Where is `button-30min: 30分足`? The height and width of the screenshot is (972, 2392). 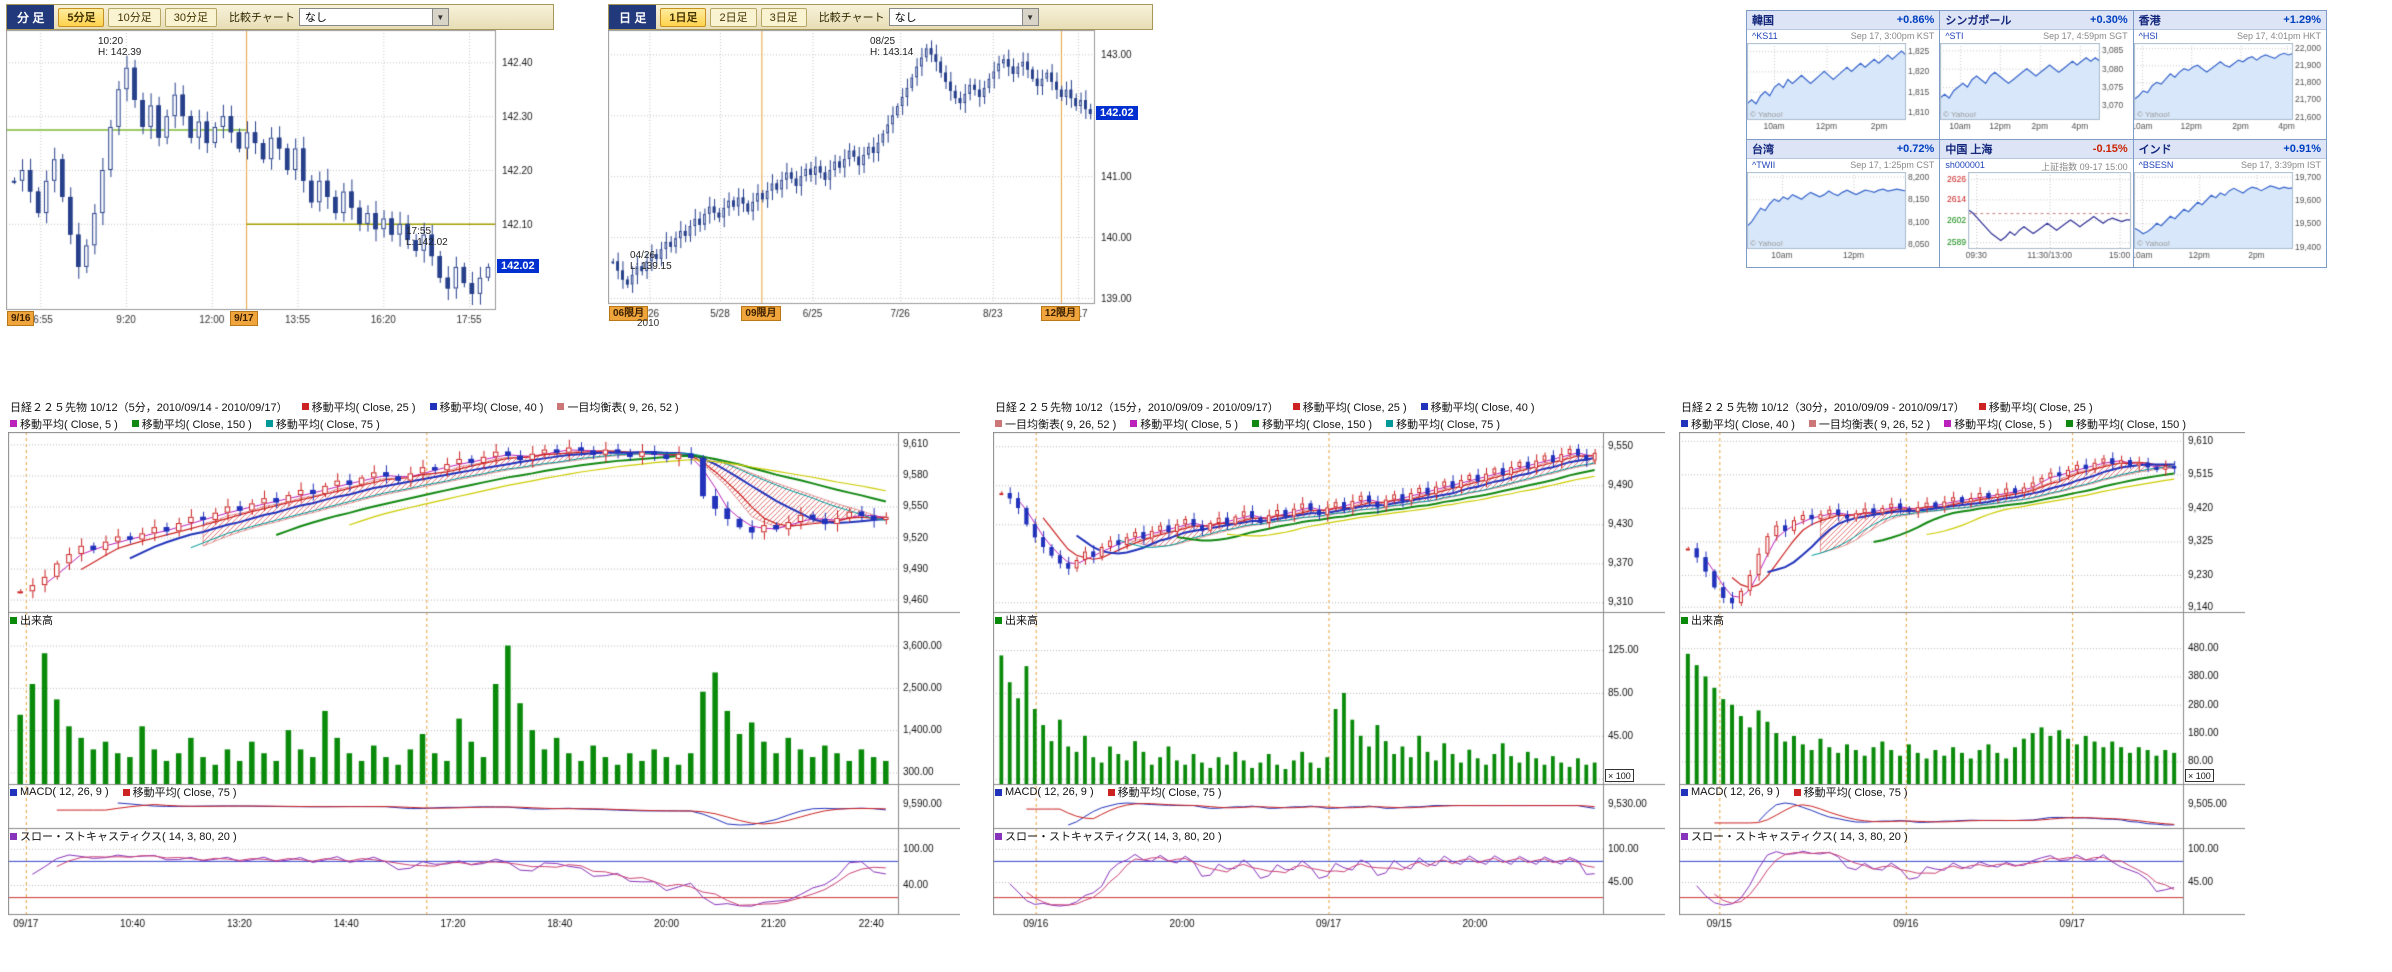
button-30min: 30分足 is located at coordinates (190, 17).